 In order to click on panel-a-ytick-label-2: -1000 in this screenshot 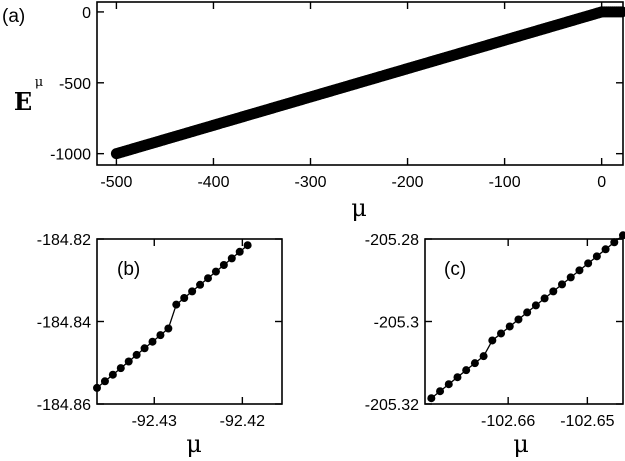, I will do `click(70, 155)`.